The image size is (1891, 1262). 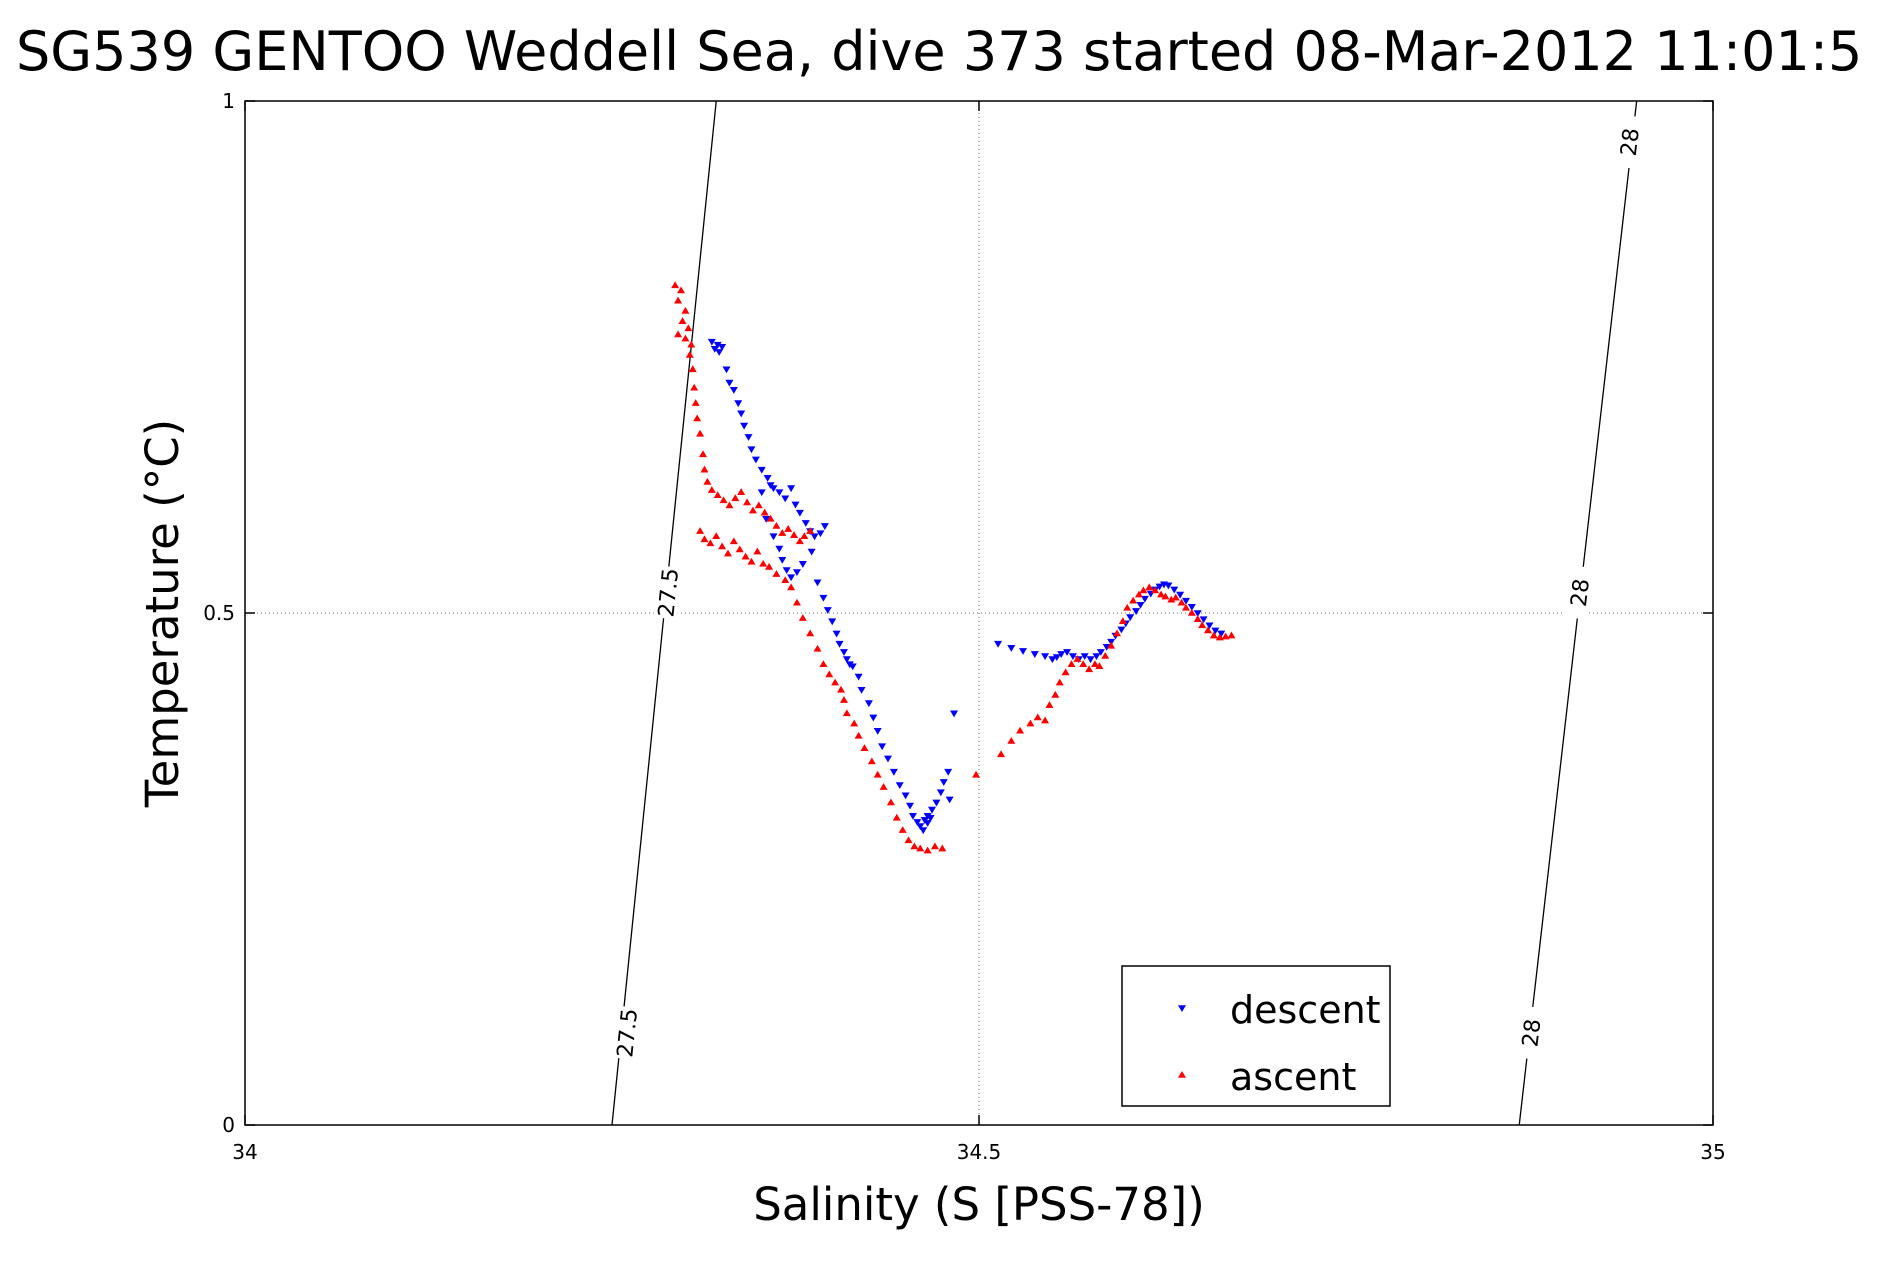 I want to click on y-tick-label: 0.5, so click(x=219, y=613).